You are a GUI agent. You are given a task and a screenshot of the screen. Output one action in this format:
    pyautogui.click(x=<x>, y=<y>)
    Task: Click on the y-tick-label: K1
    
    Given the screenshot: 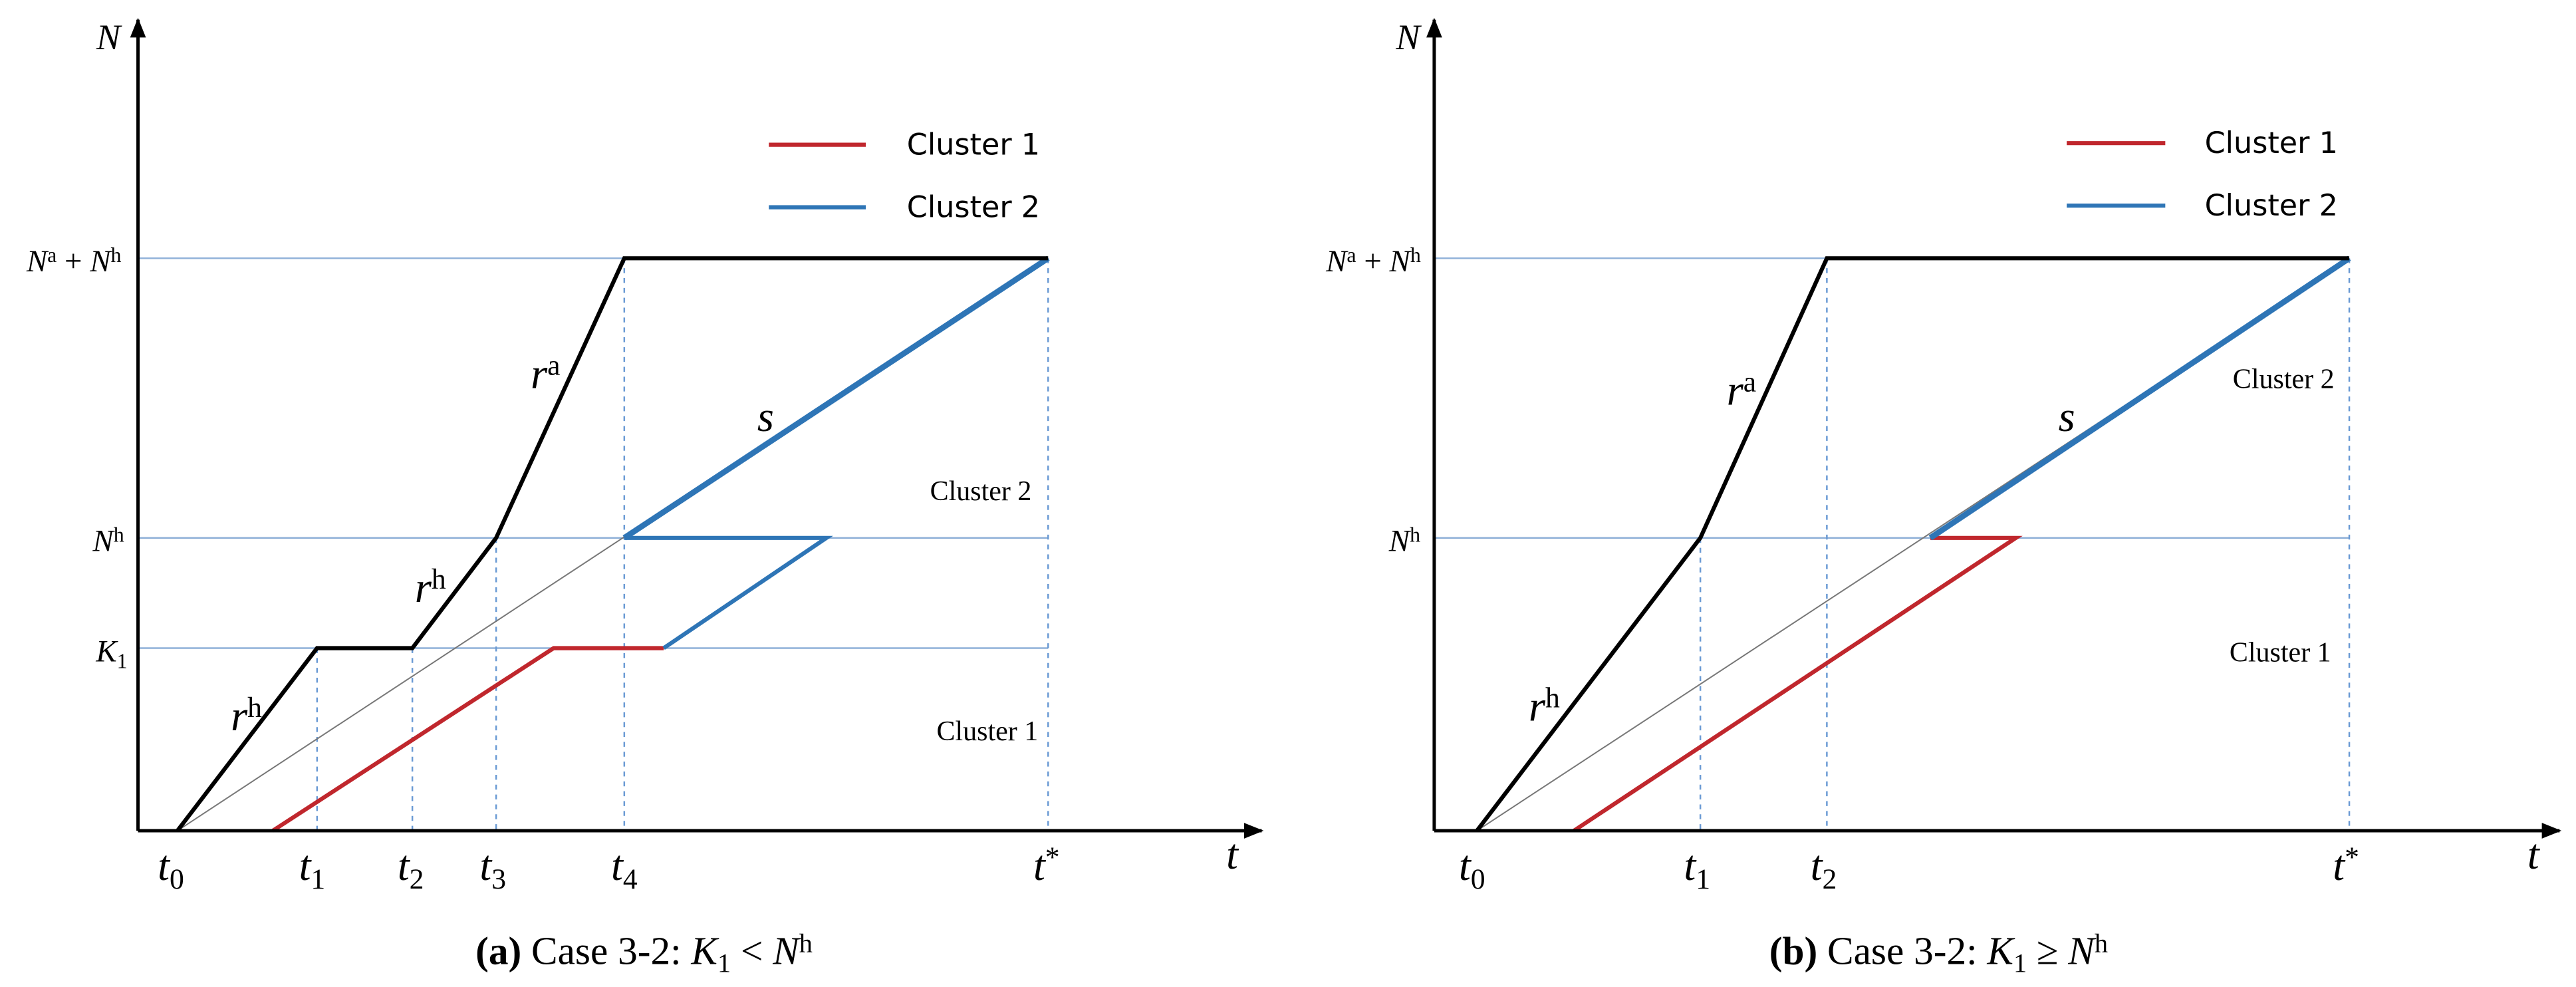 What is the action you would take?
    pyautogui.click(x=111, y=653)
    